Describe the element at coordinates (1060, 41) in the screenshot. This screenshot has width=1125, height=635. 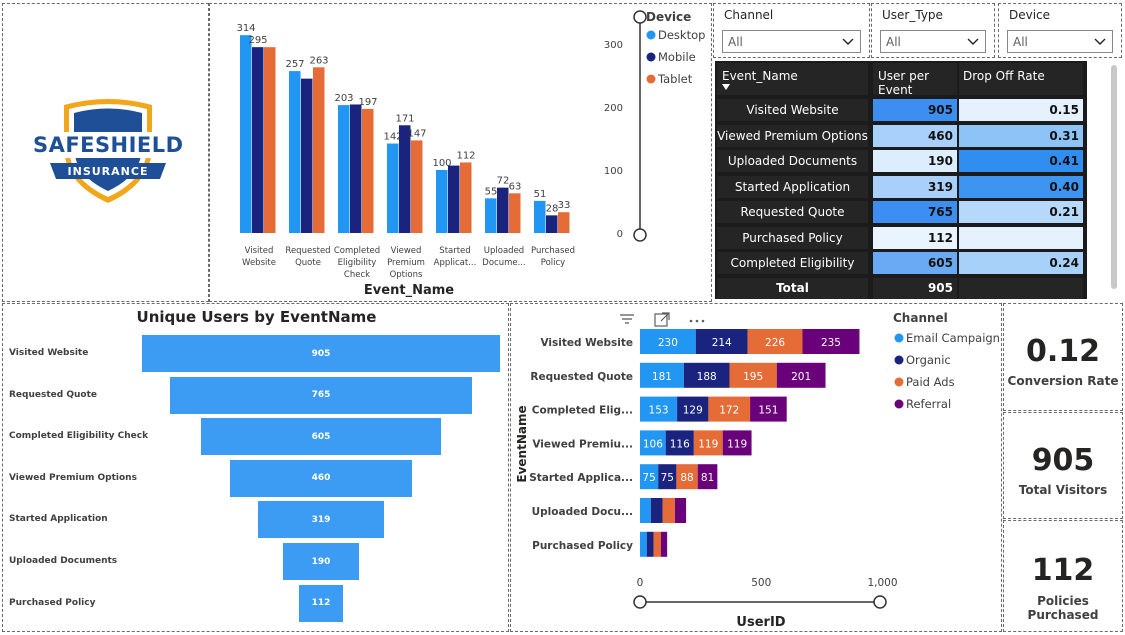
I see `device-dropdown: All` at that location.